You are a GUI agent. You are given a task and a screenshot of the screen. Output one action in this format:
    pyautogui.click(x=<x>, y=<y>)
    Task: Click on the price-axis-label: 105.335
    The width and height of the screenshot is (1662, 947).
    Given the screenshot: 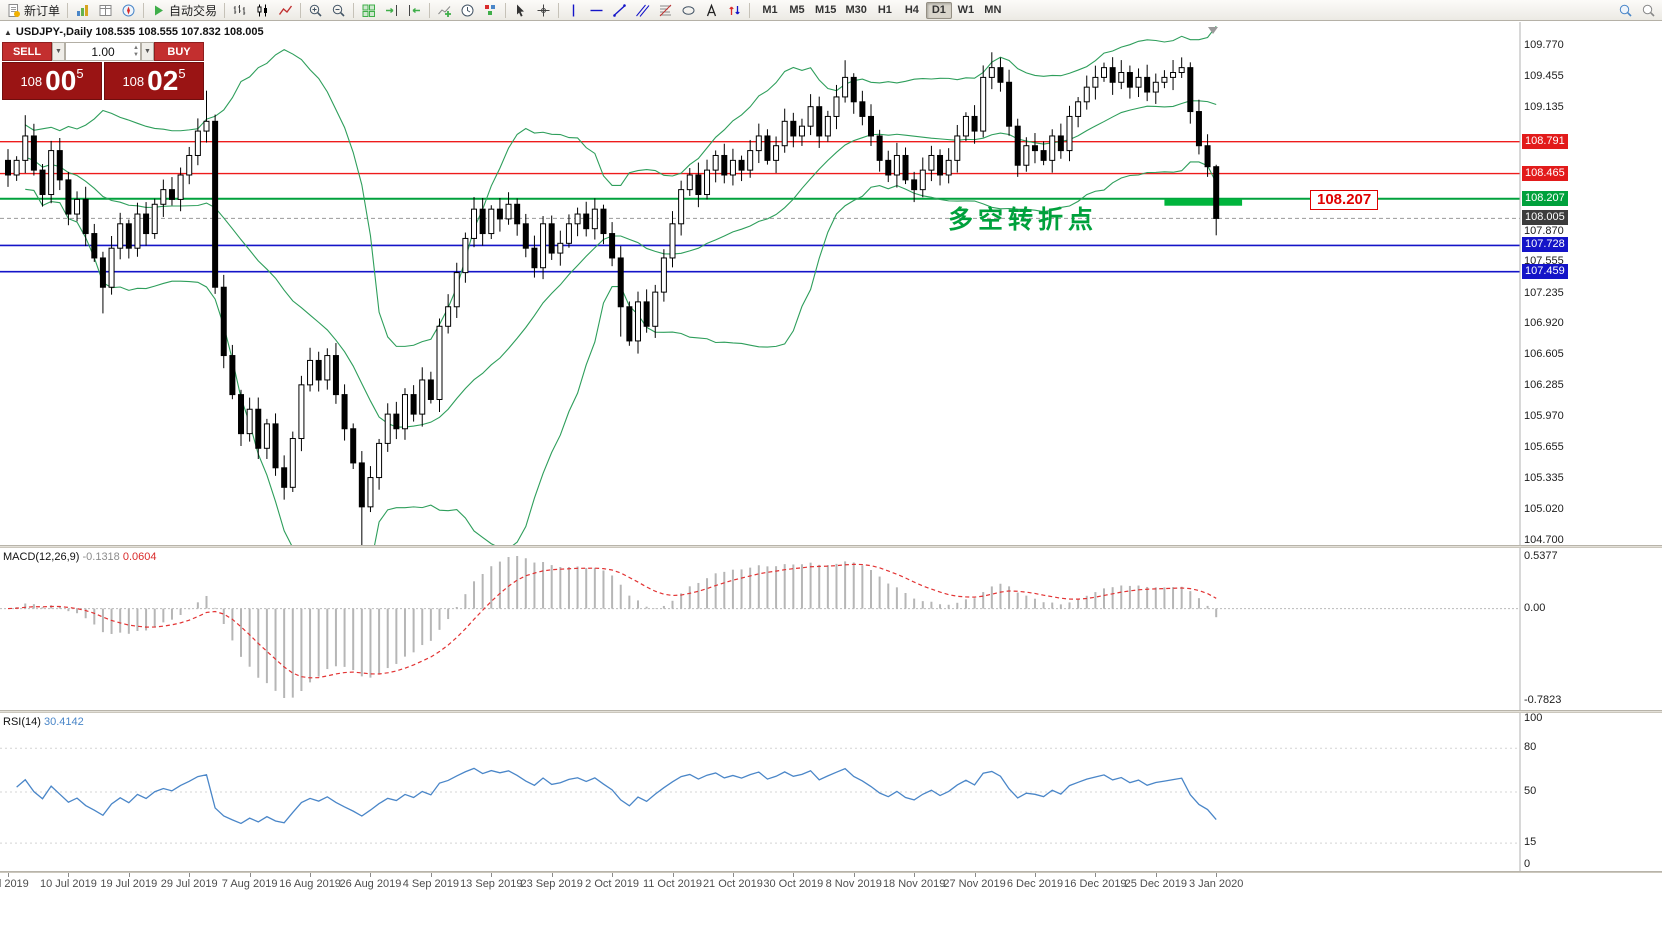 What is the action you would take?
    pyautogui.click(x=1544, y=478)
    